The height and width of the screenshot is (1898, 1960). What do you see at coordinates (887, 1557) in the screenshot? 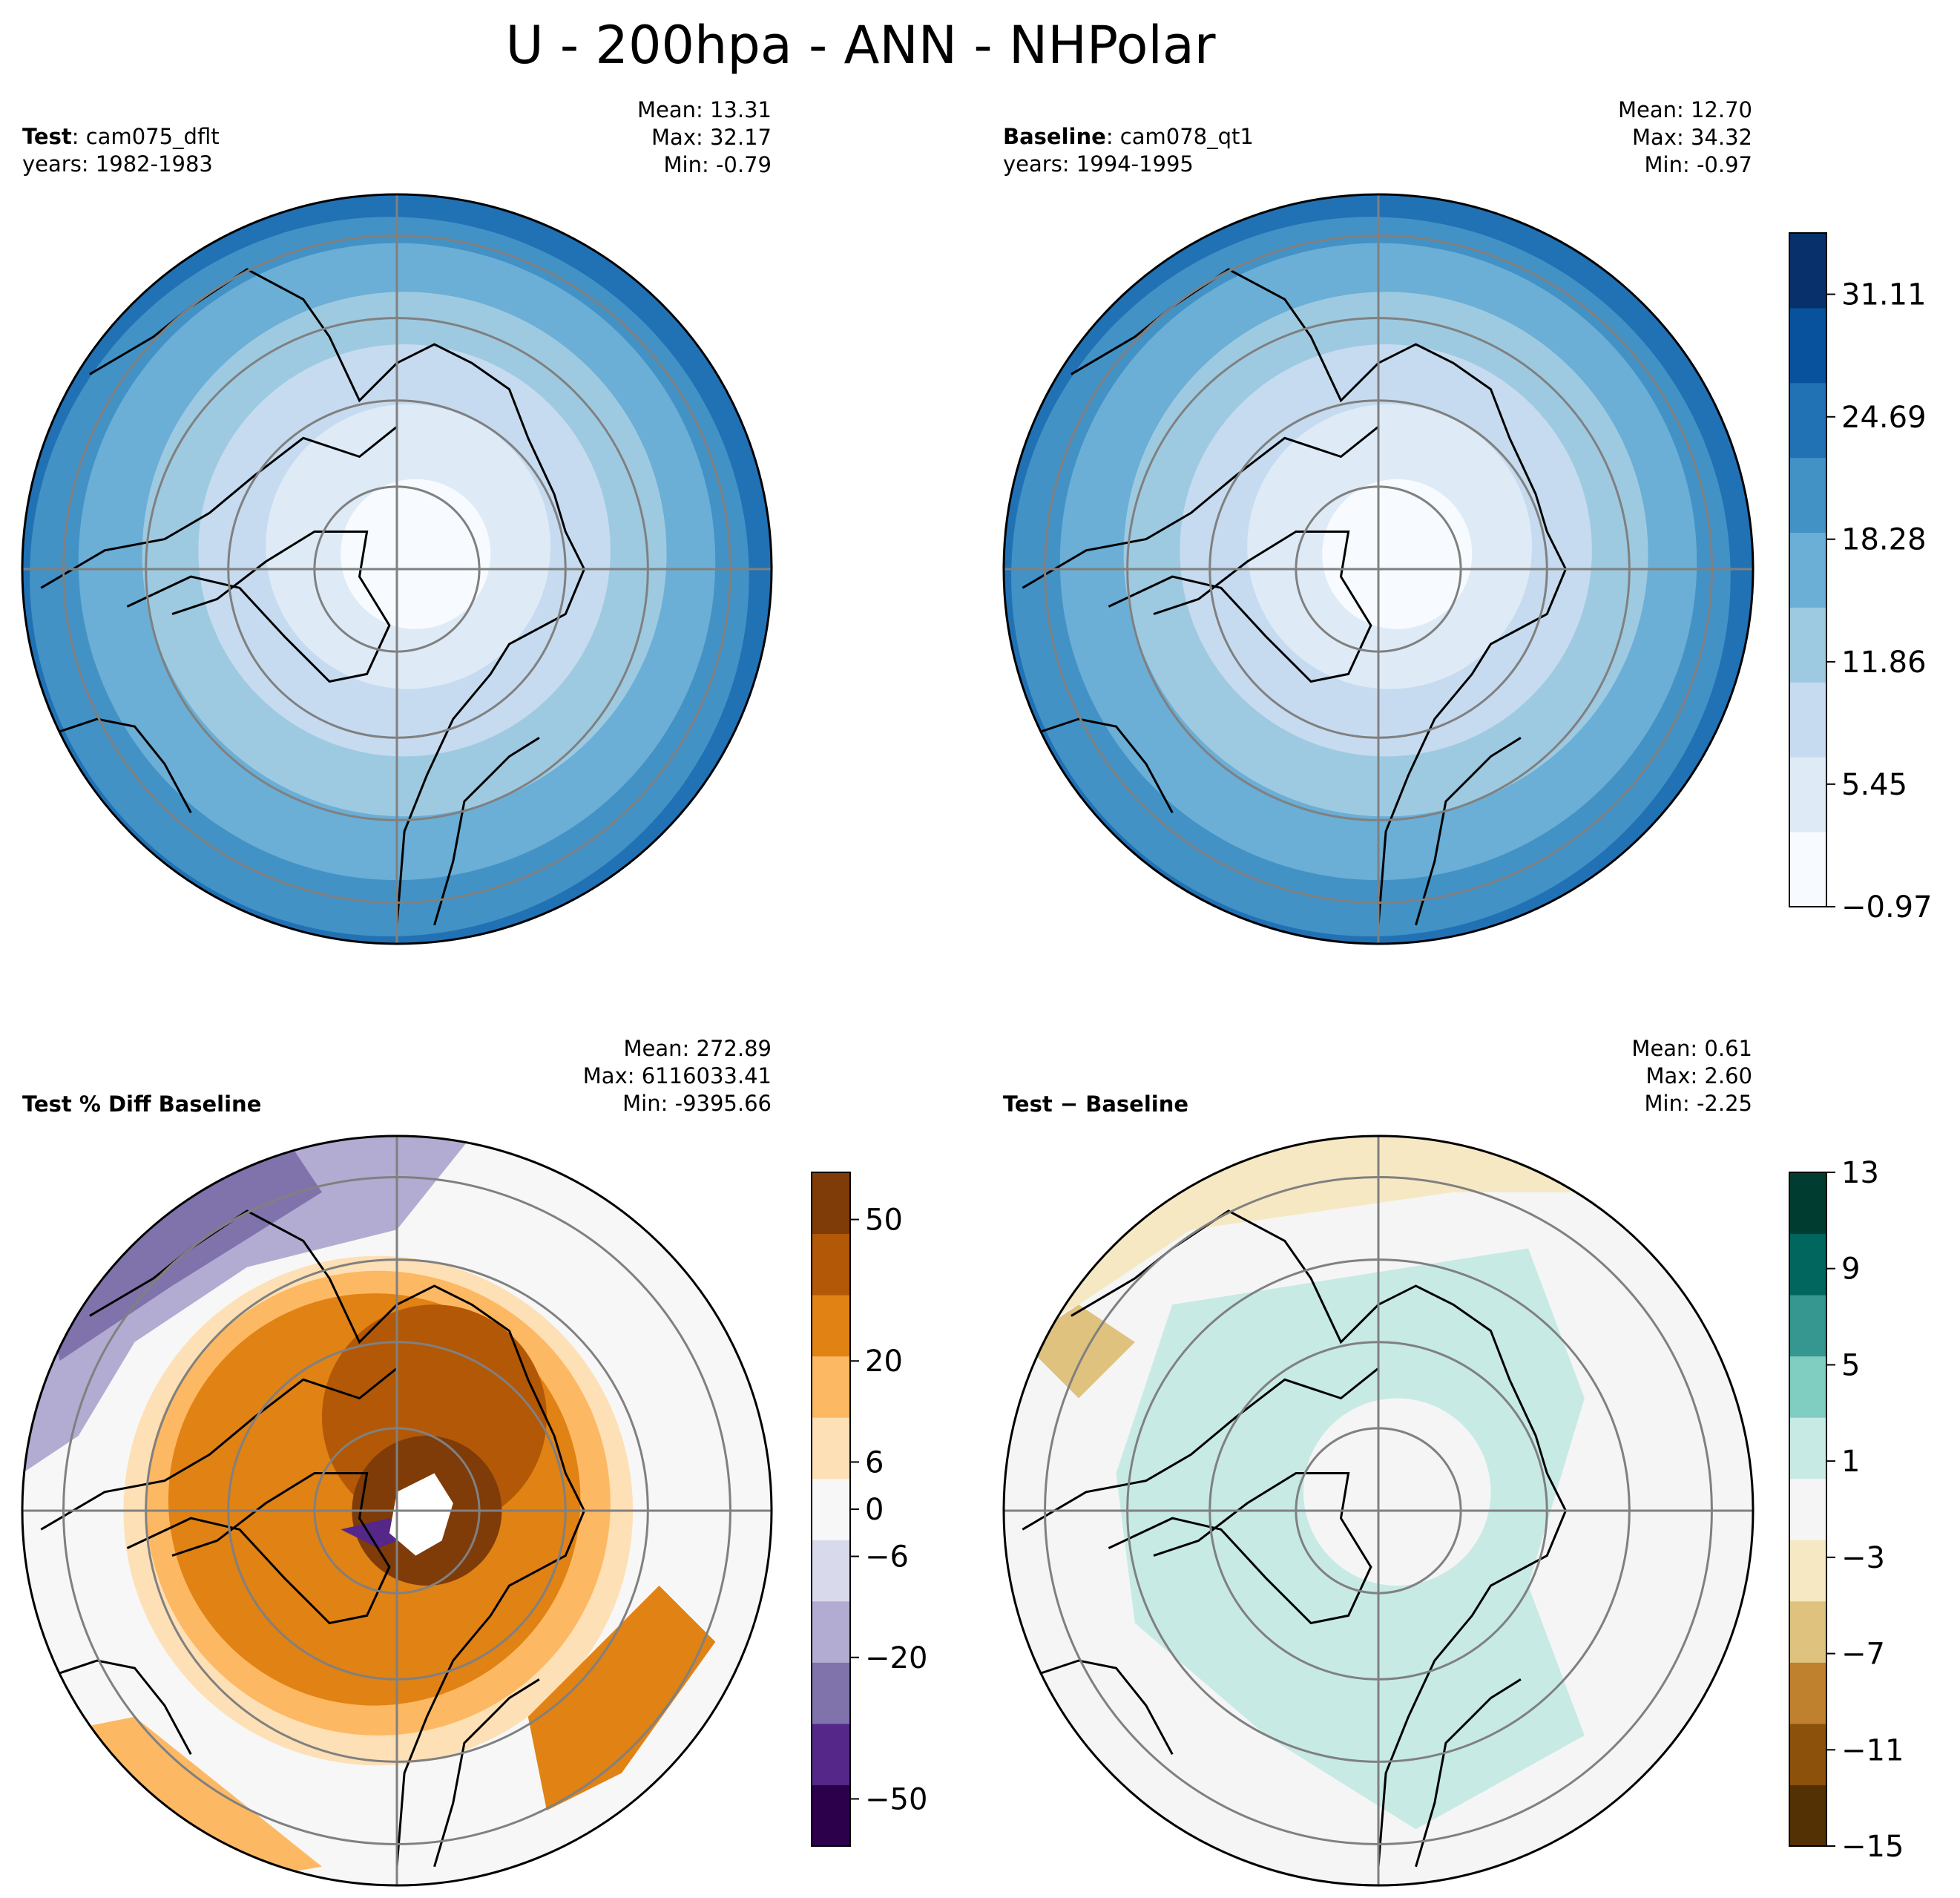
I see `pctdiff-colorbar-tick-label-2: −6` at bounding box center [887, 1557].